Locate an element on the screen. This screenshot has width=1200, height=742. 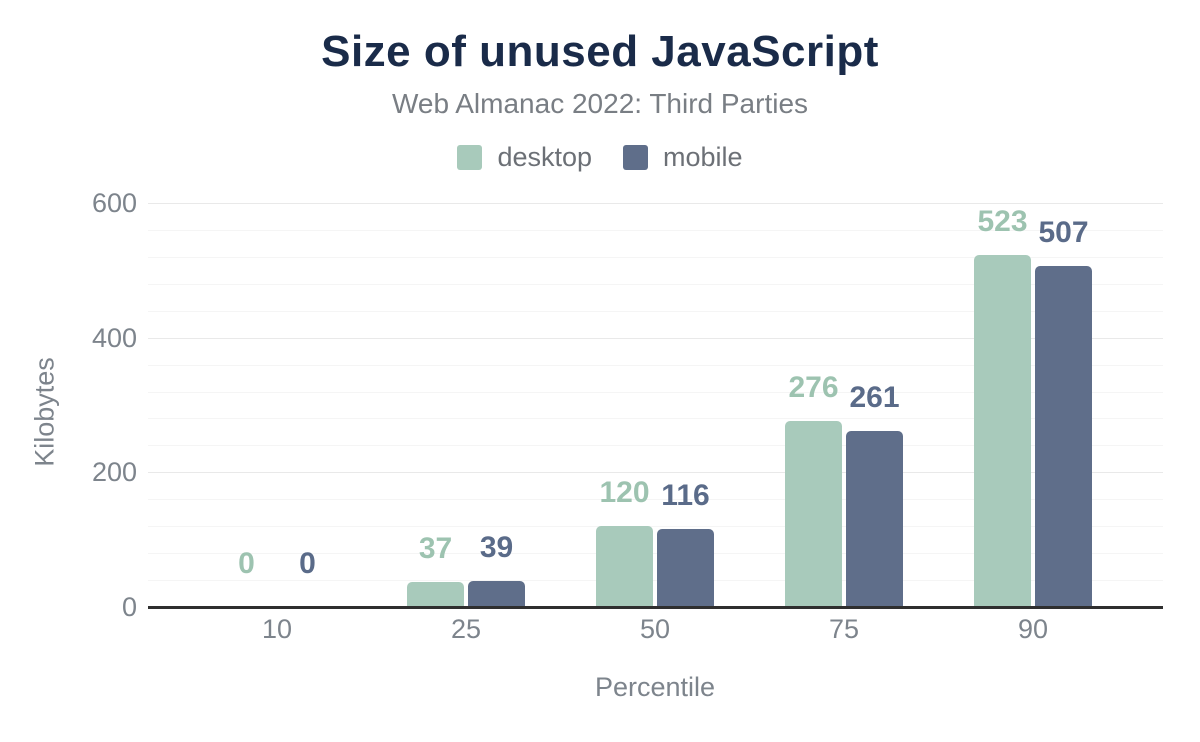
legend-item-desktop: desktop is located at coordinates (524, 157).